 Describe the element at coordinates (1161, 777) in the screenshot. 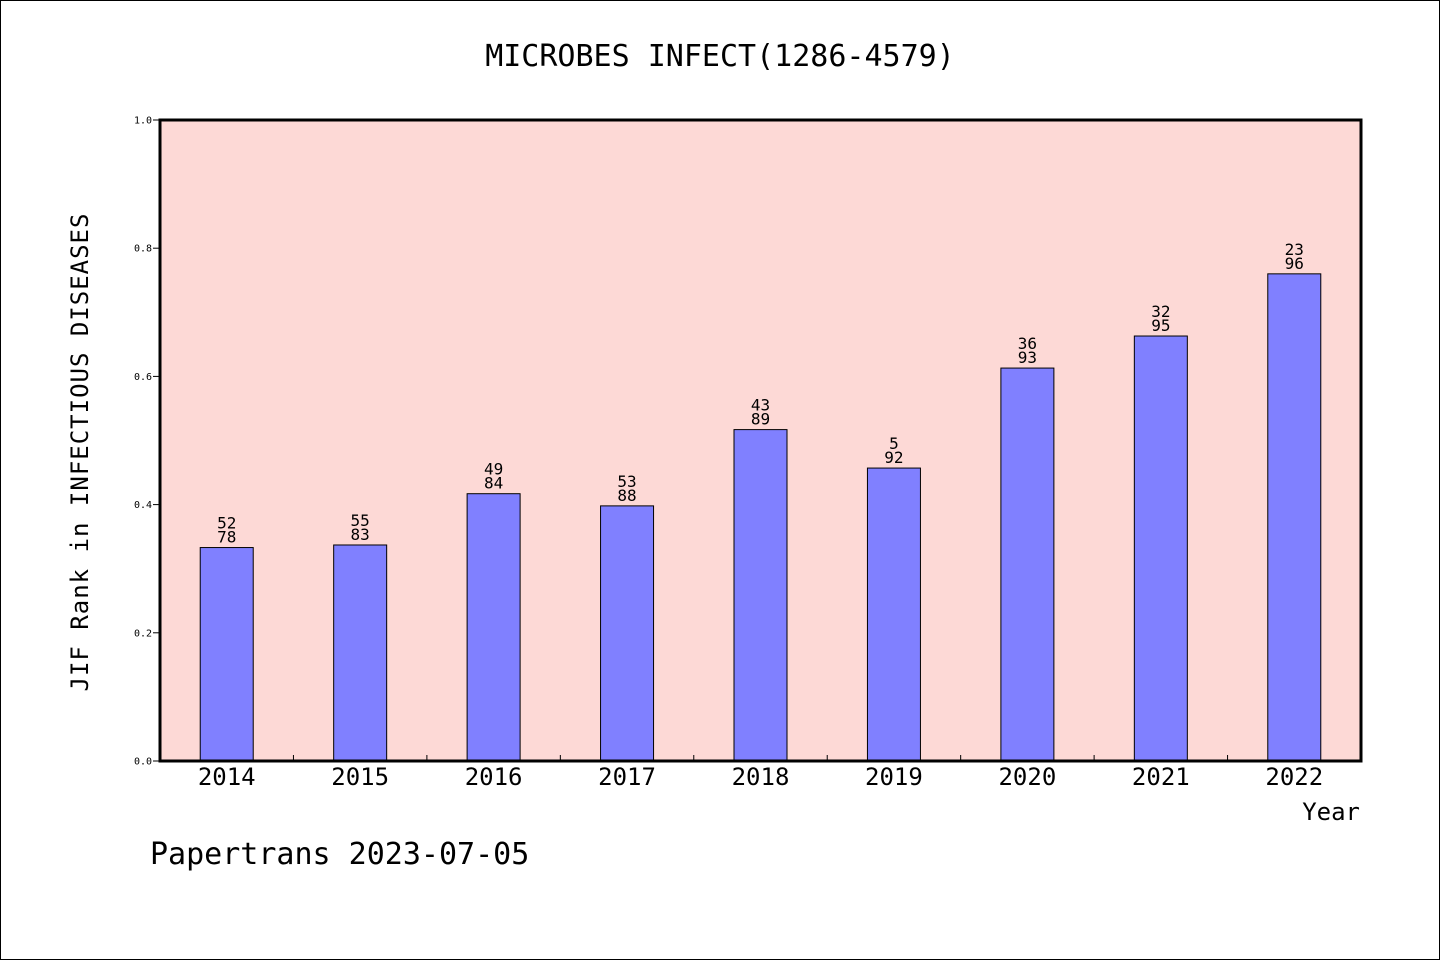

I see `x-tick-label: 2021` at that location.